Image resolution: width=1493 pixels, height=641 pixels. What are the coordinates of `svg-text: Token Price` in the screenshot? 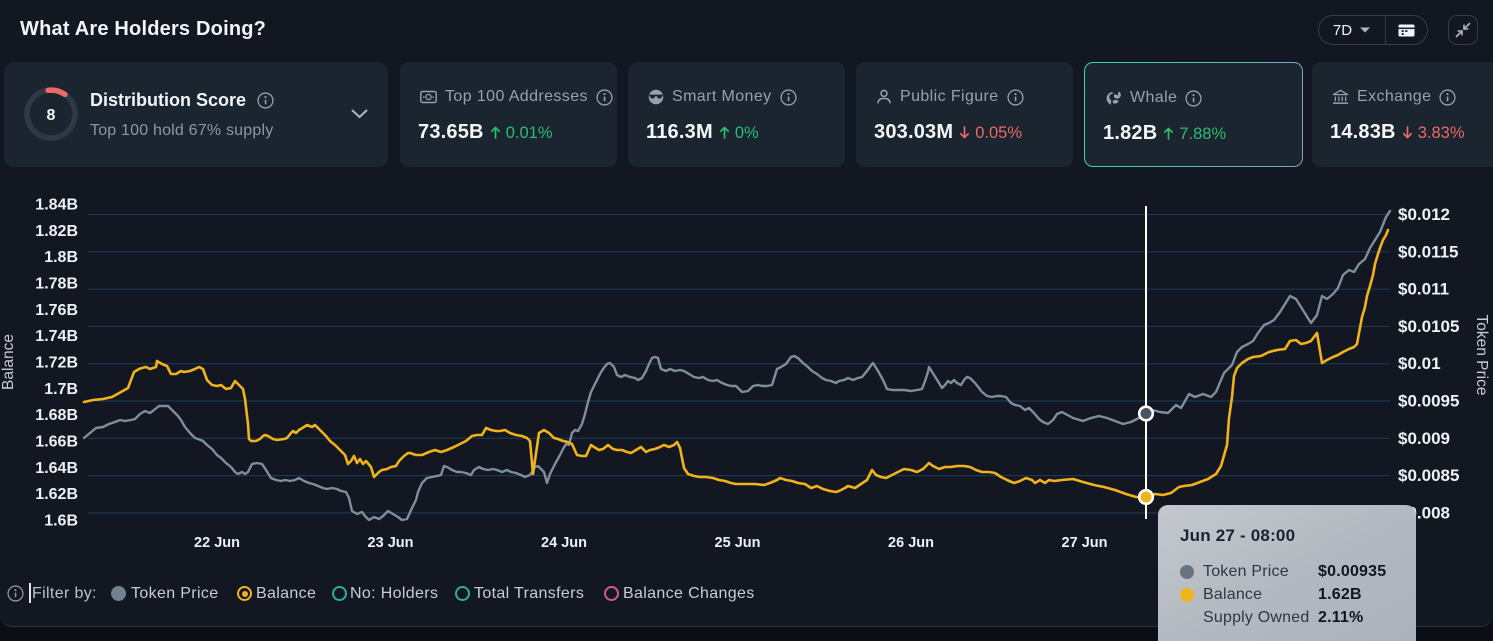 It's located at (1481, 355).